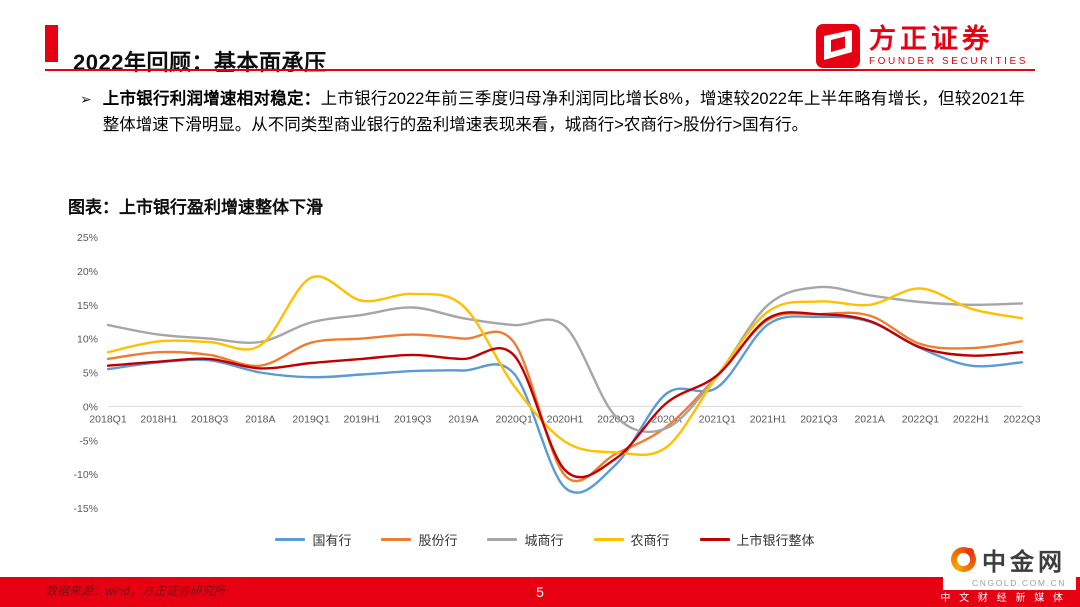 Image resolution: width=1080 pixels, height=607 pixels. Describe the element at coordinates (540, 70) in the screenshot. I see `header-divider` at that location.